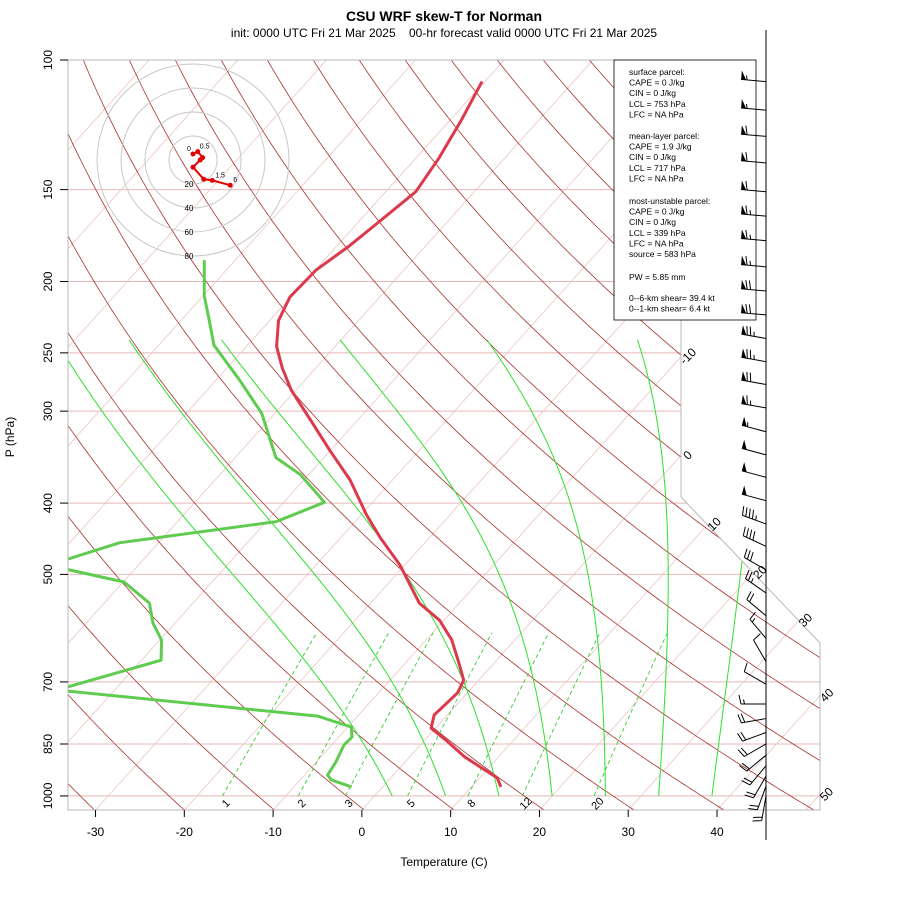  What do you see at coordinates (185, 832) in the screenshot?
I see `x-tick-label: -20` at bounding box center [185, 832].